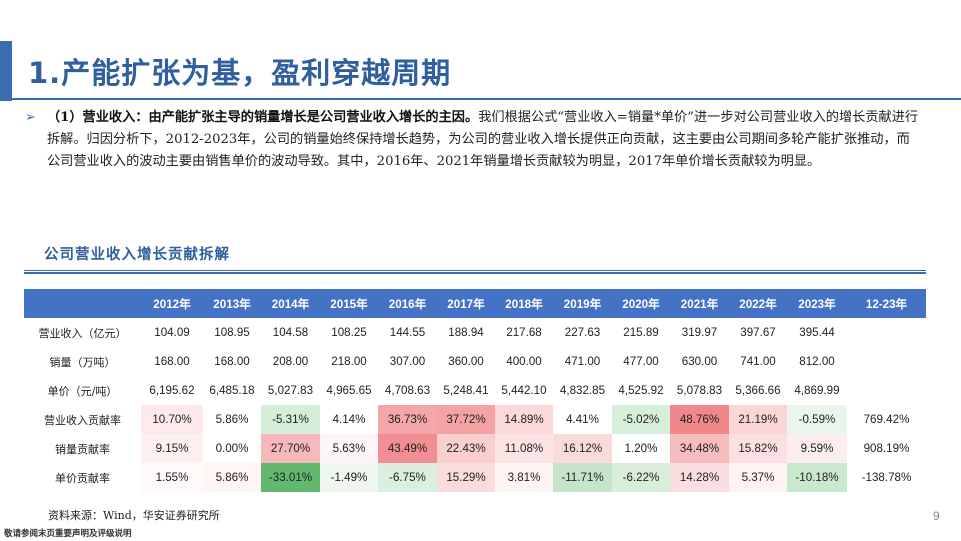 This screenshot has width=961, height=541. Describe the element at coordinates (817, 390) in the screenshot. I see `table-cell: 4,869.99` at that location.